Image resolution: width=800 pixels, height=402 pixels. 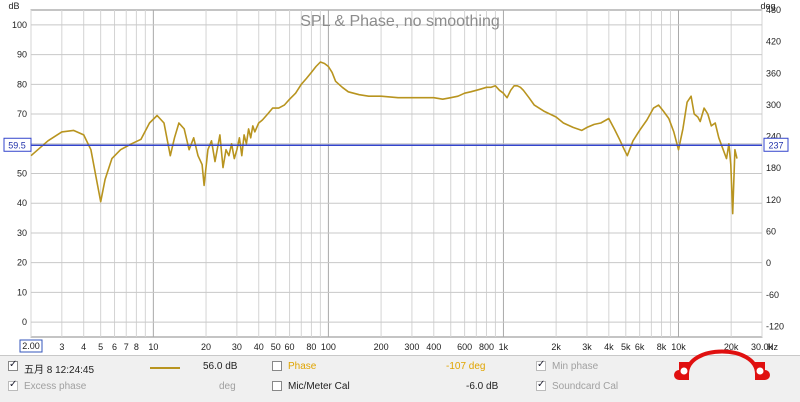 What do you see at coordinates (773, 73) in the screenshot?
I see `y2-tick-label: 360` at bounding box center [773, 73].